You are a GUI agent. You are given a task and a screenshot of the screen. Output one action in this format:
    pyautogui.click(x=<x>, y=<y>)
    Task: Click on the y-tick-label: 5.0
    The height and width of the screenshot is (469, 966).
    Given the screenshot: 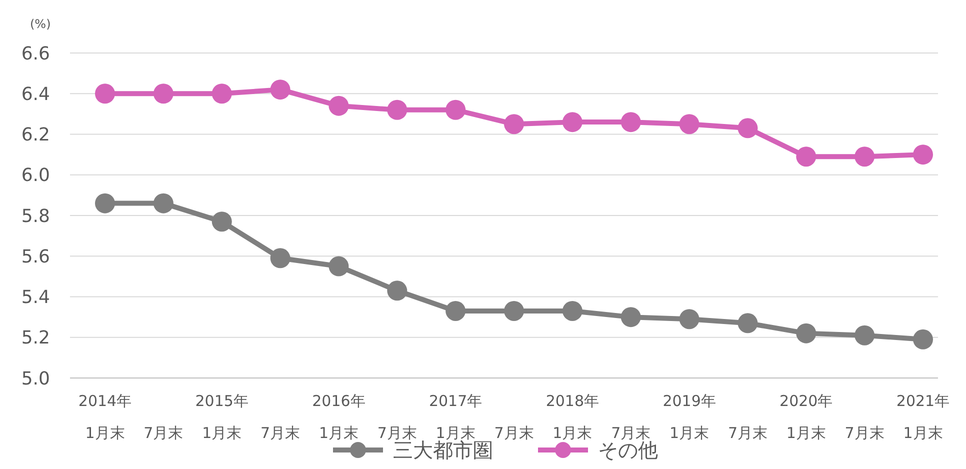 What is the action you would take?
    pyautogui.click(x=35, y=379)
    